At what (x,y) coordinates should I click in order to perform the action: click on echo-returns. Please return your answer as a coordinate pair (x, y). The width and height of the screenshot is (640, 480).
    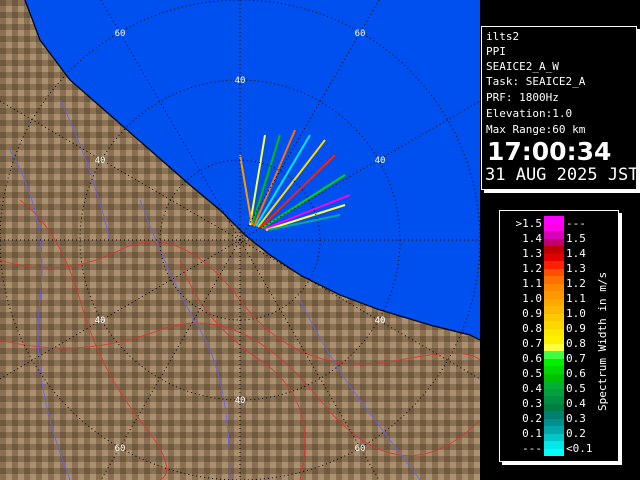
    Looking at the image, I should click on (295, 180).